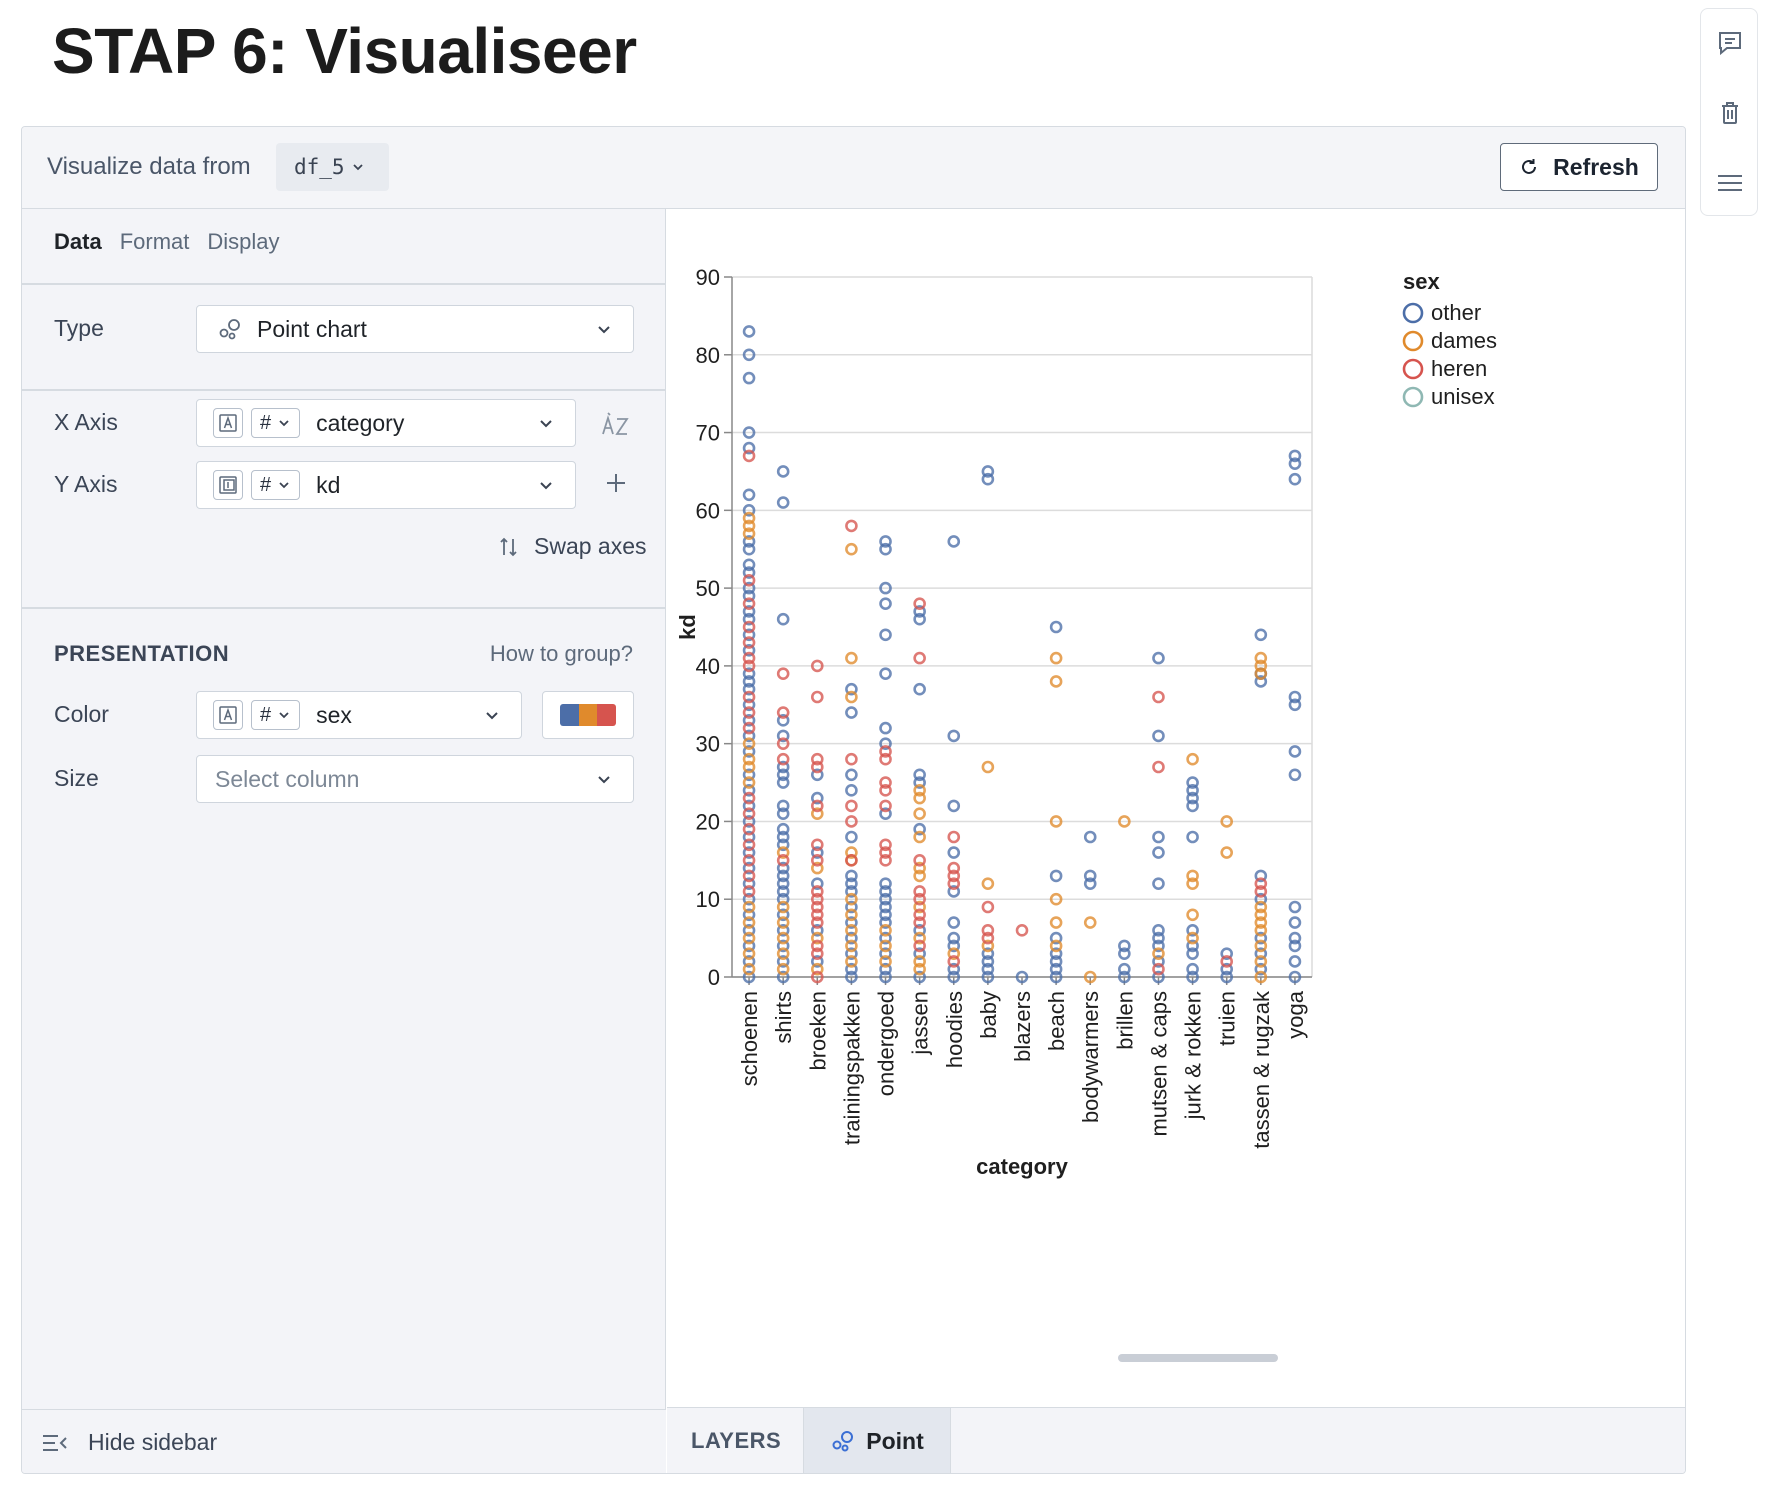  Describe the element at coordinates (1090, 1057) in the screenshot. I see `x-tick-label: bodywarmers` at that location.